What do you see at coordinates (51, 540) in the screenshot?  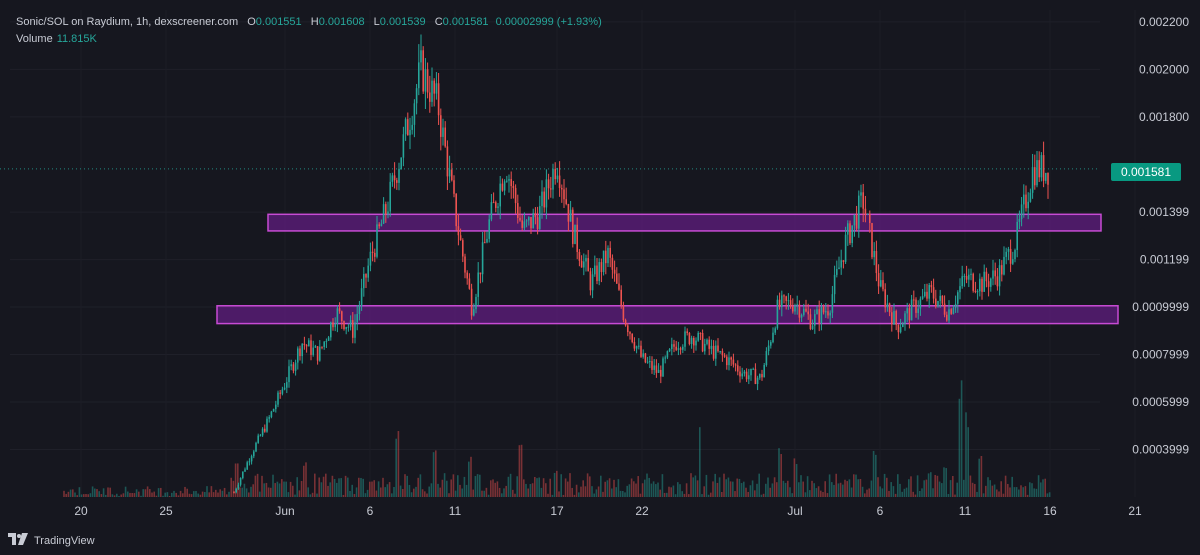 I see `tradingview-branding: TradingView` at bounding box center [51, 540].